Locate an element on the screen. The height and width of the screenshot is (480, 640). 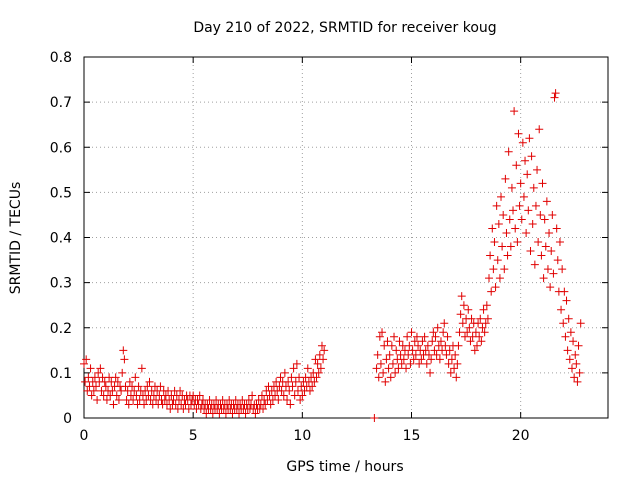
y-tick-label: 0.3 is located at coordinates (61, 284).